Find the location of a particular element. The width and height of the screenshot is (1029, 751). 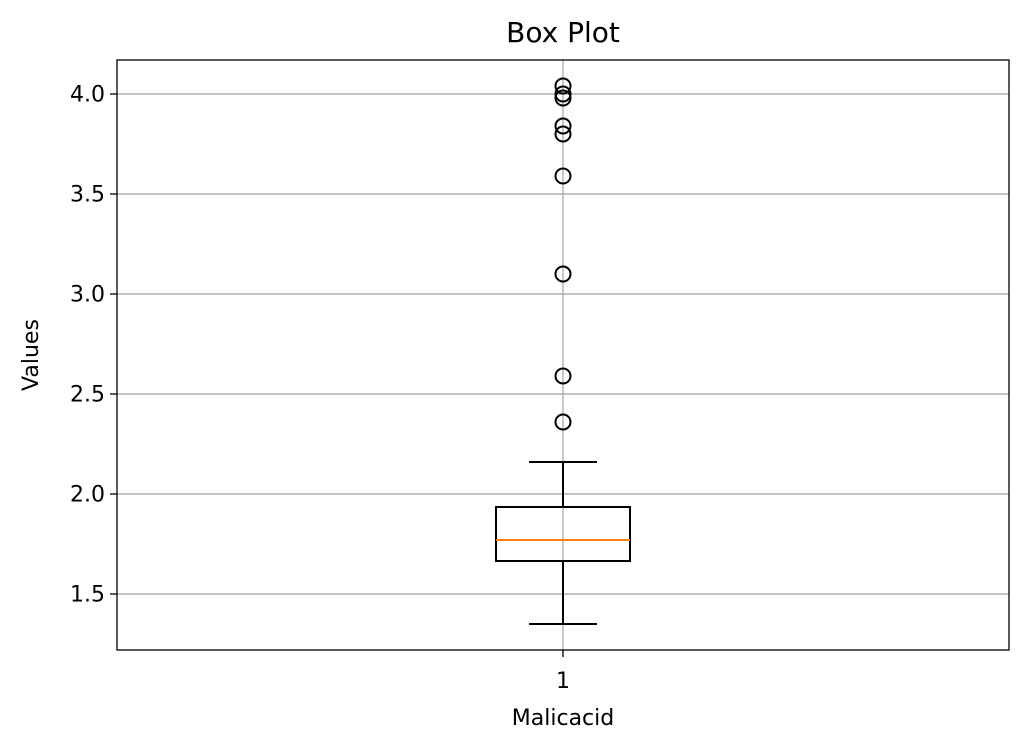

x-tick-label: 1 is located at coordinates (563, 681).